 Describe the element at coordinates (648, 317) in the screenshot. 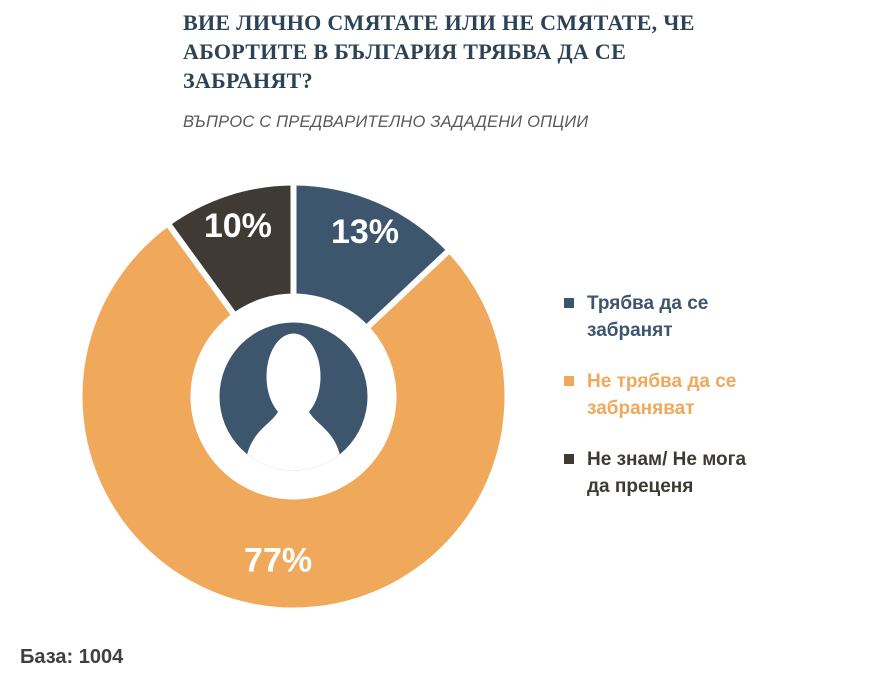

I see `legend-item-label: Трябва да се забранят` at that location.